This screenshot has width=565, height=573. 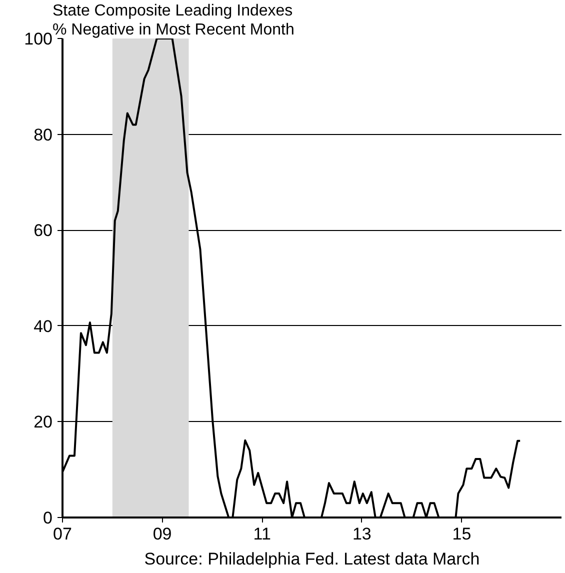 What do you see at coordinates (43, 326) in the screenshot?
I see `y-tick-label: 40` at bounding box center [43, 326].